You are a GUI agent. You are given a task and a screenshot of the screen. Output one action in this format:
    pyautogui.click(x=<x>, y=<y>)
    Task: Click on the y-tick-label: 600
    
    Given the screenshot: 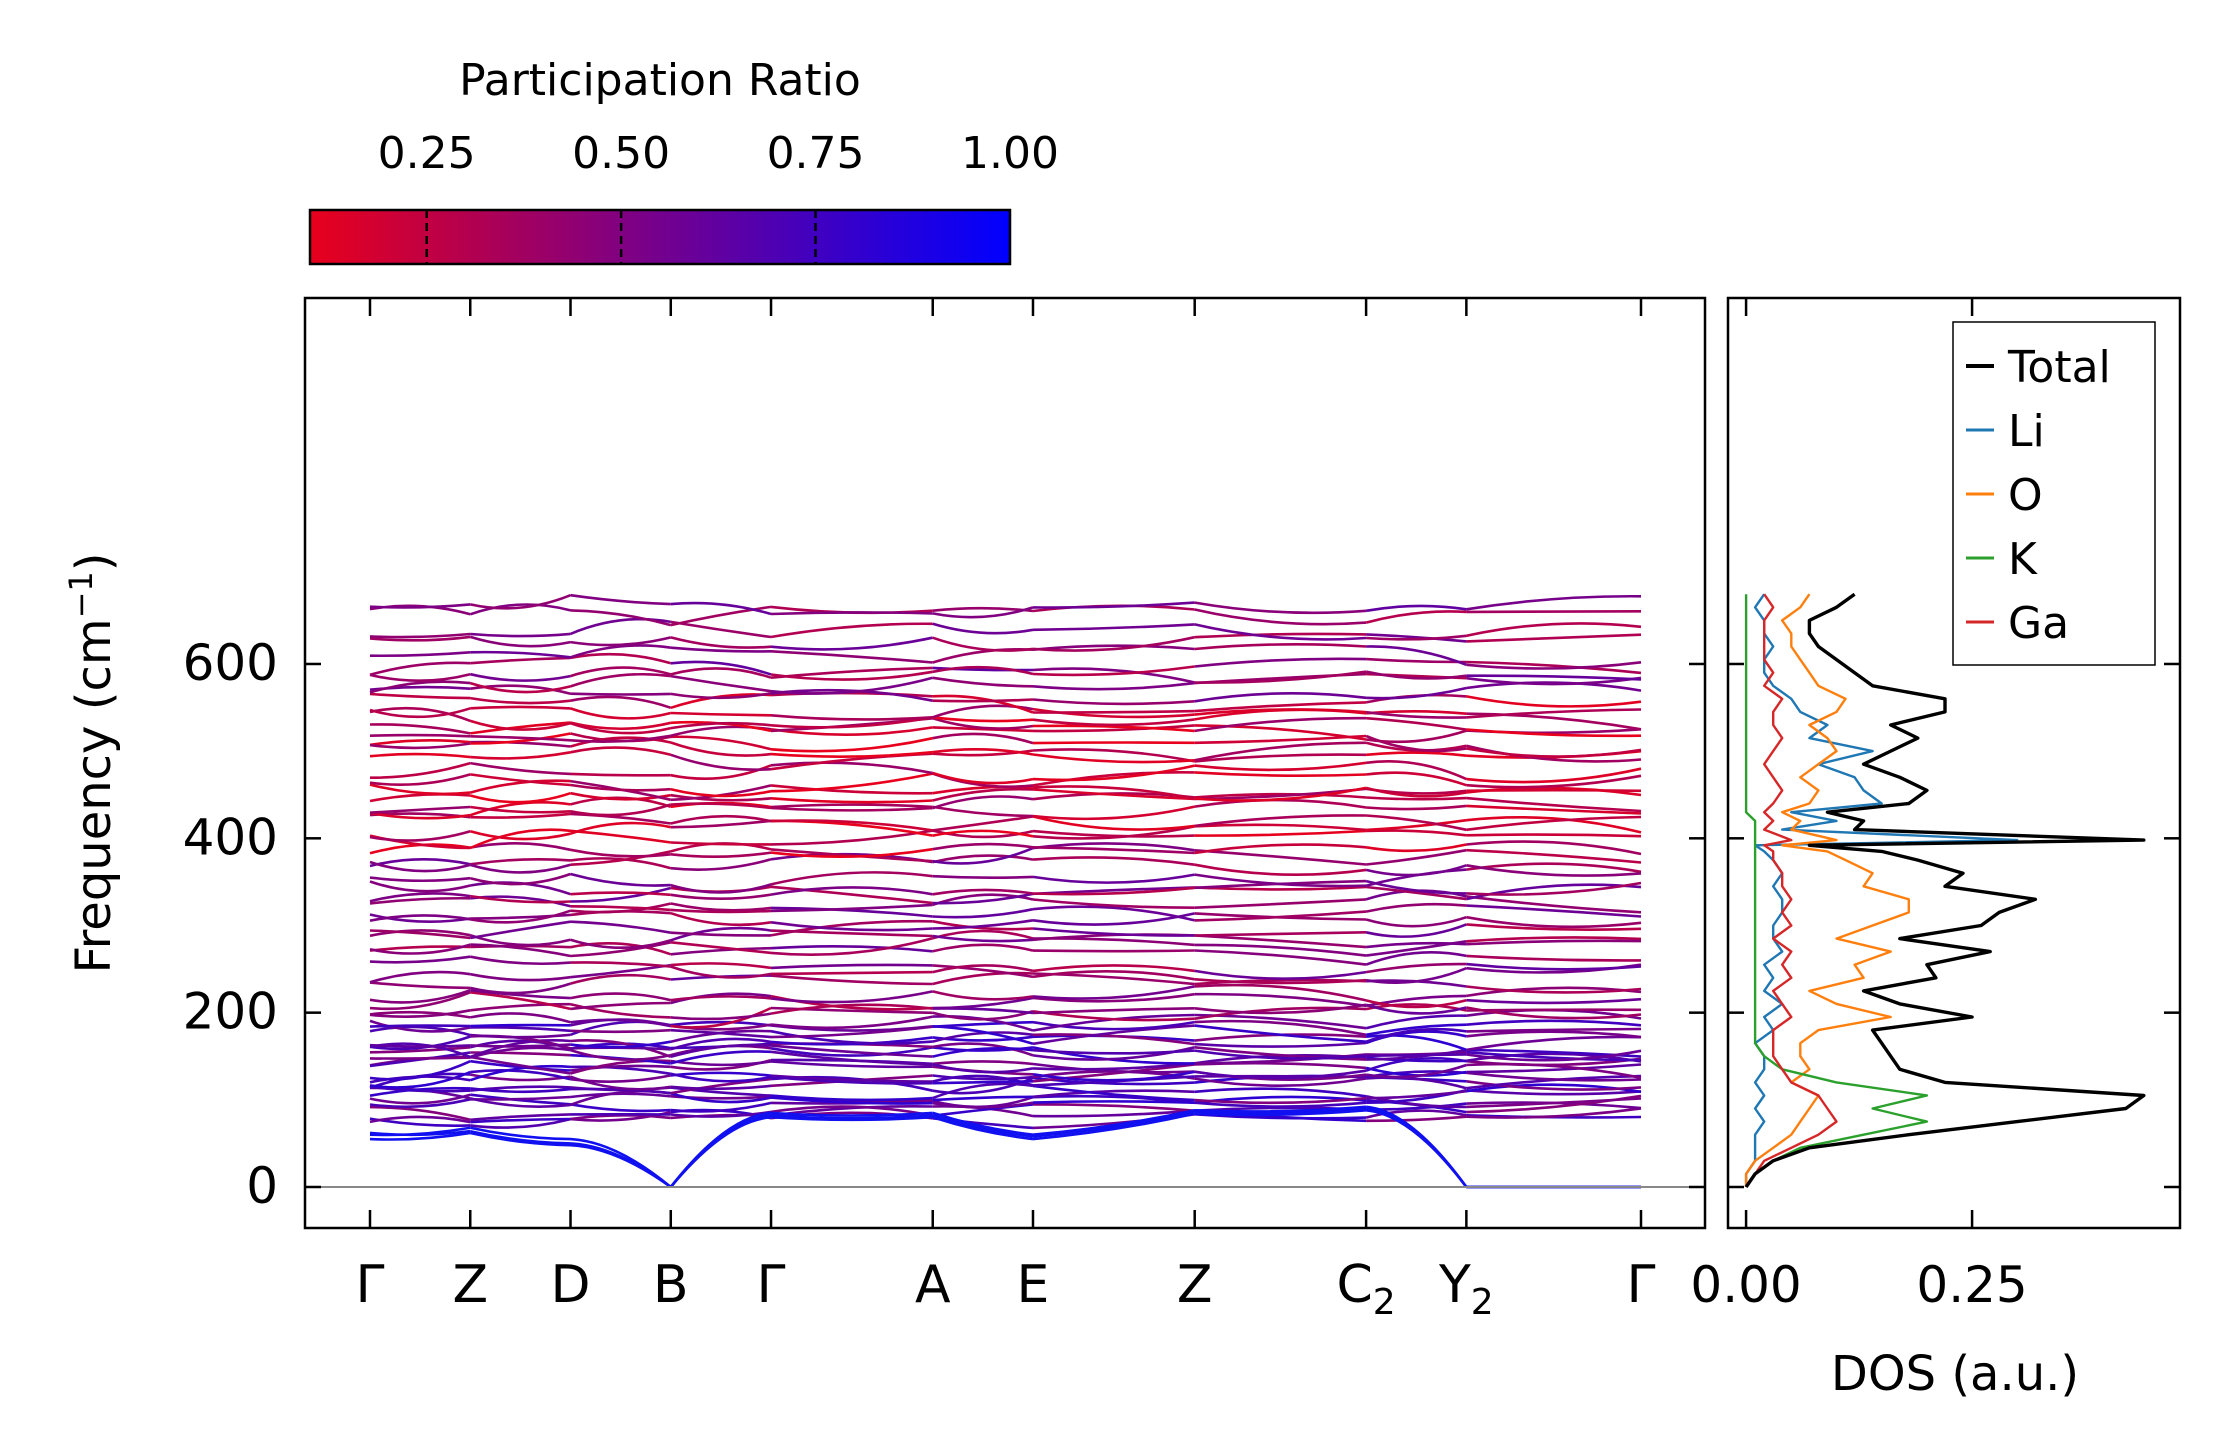 What is the action you would take?
    pyautogui.click(x=230, y=663)
    